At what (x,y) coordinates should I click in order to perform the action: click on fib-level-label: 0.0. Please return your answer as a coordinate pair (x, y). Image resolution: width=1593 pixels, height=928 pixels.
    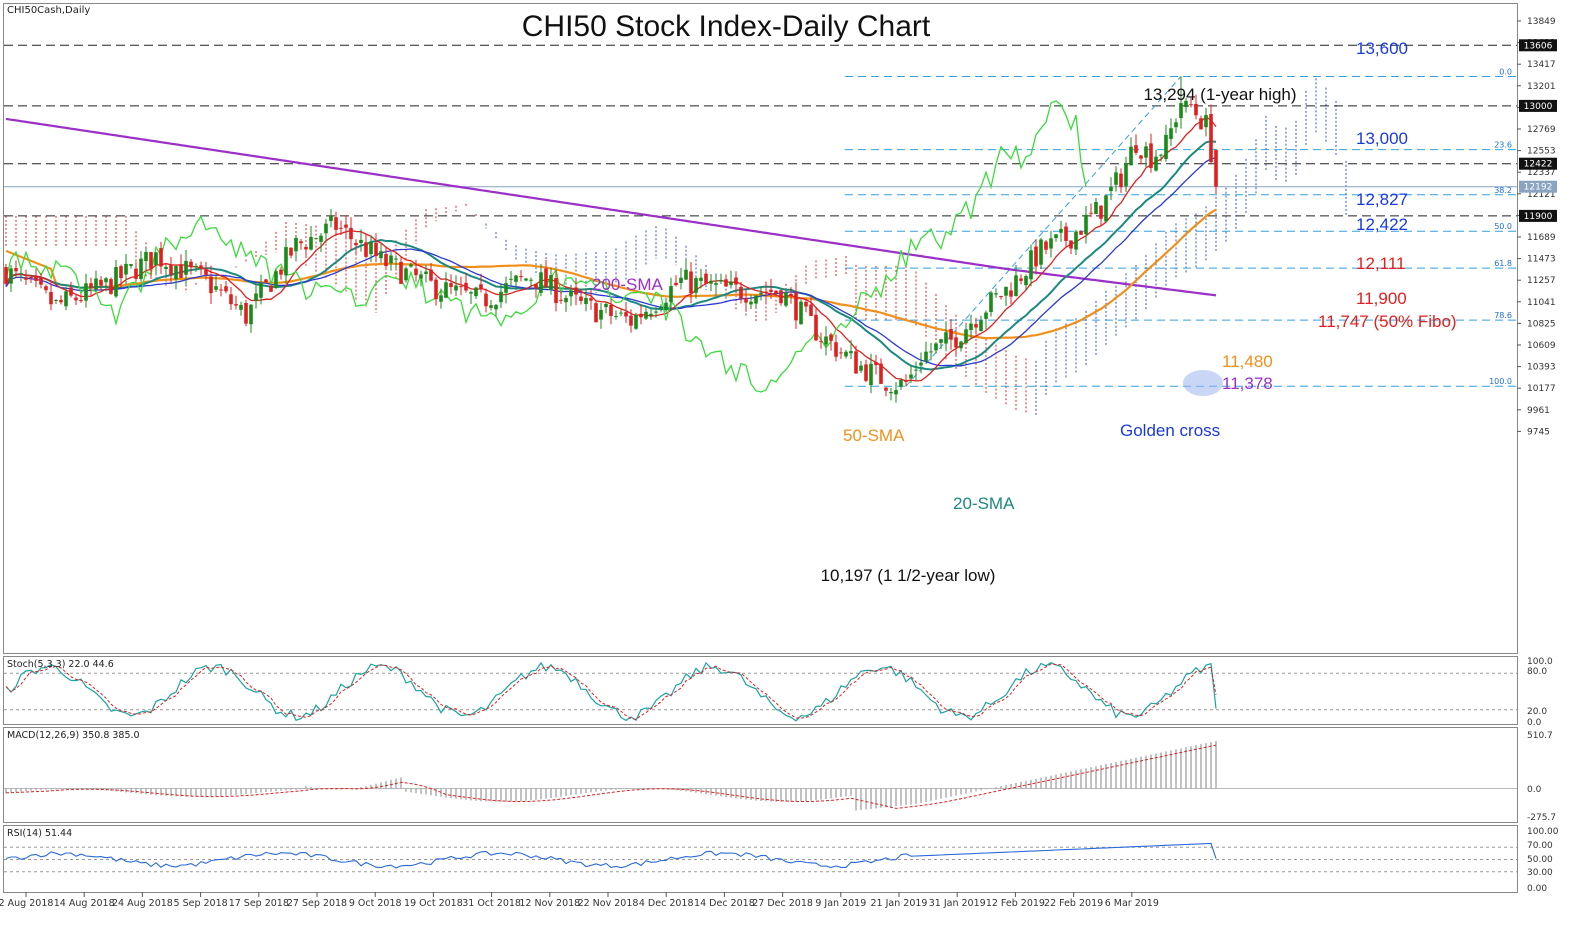
    Looking at the image, I should click on (1505, 72).